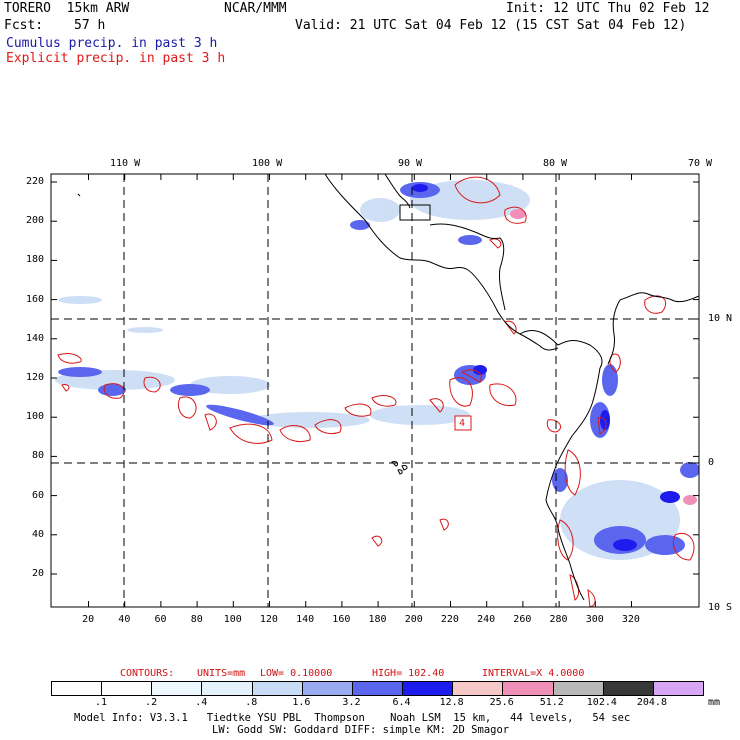 The height and width of the screenshot is (740, 740). I want to click on x-tick-label: 320, so click(630, 619).